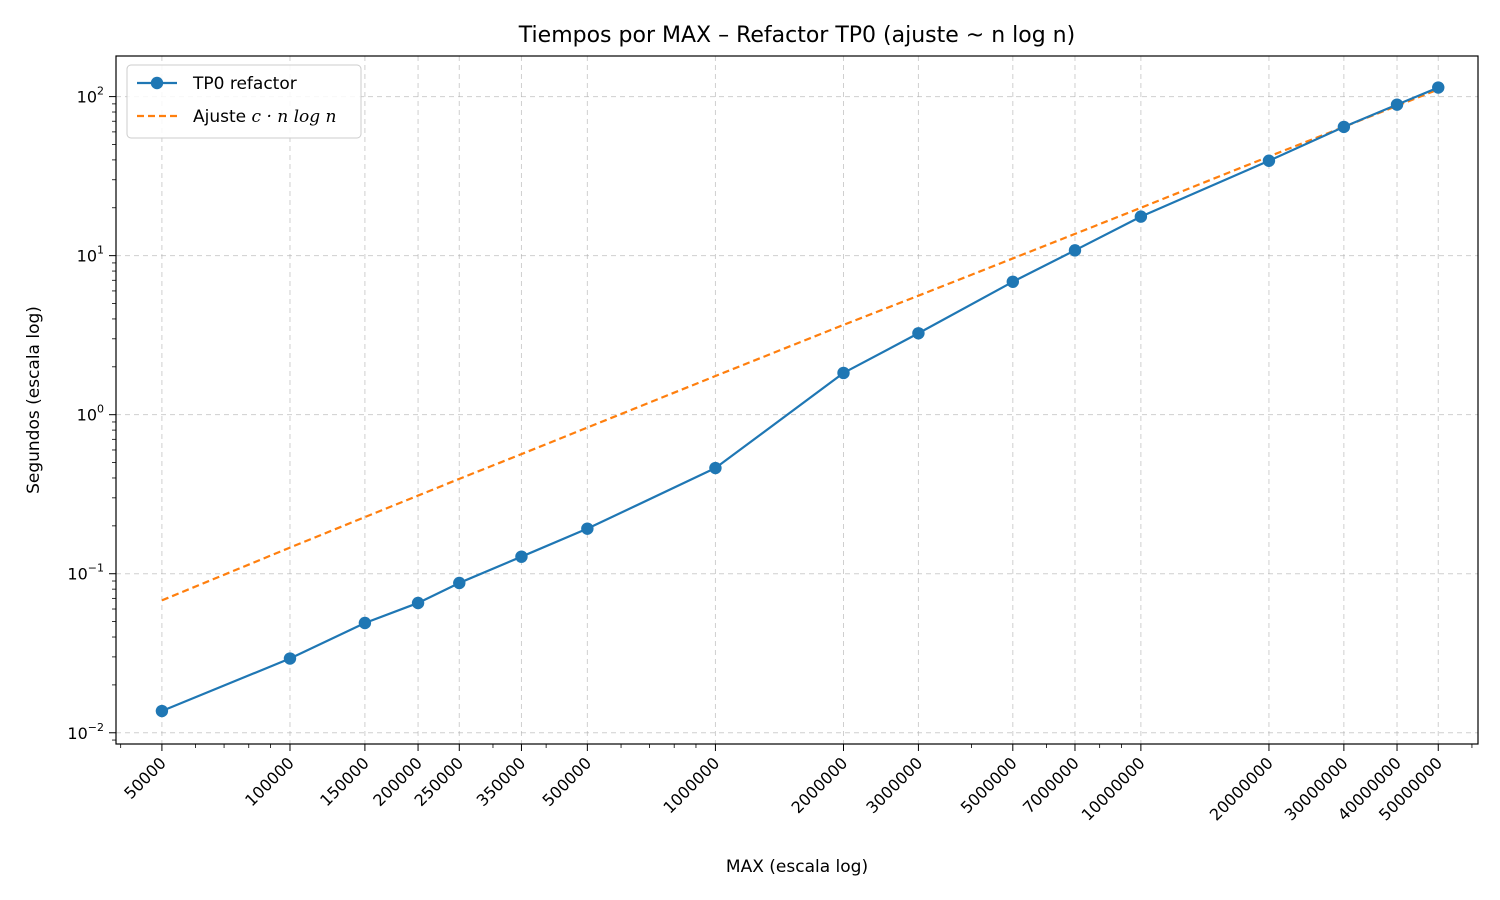 The image size is (1500, 900). What do you see at coordinates (85, 732) in the screenshot?
I see `y-tick-label: 10⁻²` at bounding box center [85, 732].